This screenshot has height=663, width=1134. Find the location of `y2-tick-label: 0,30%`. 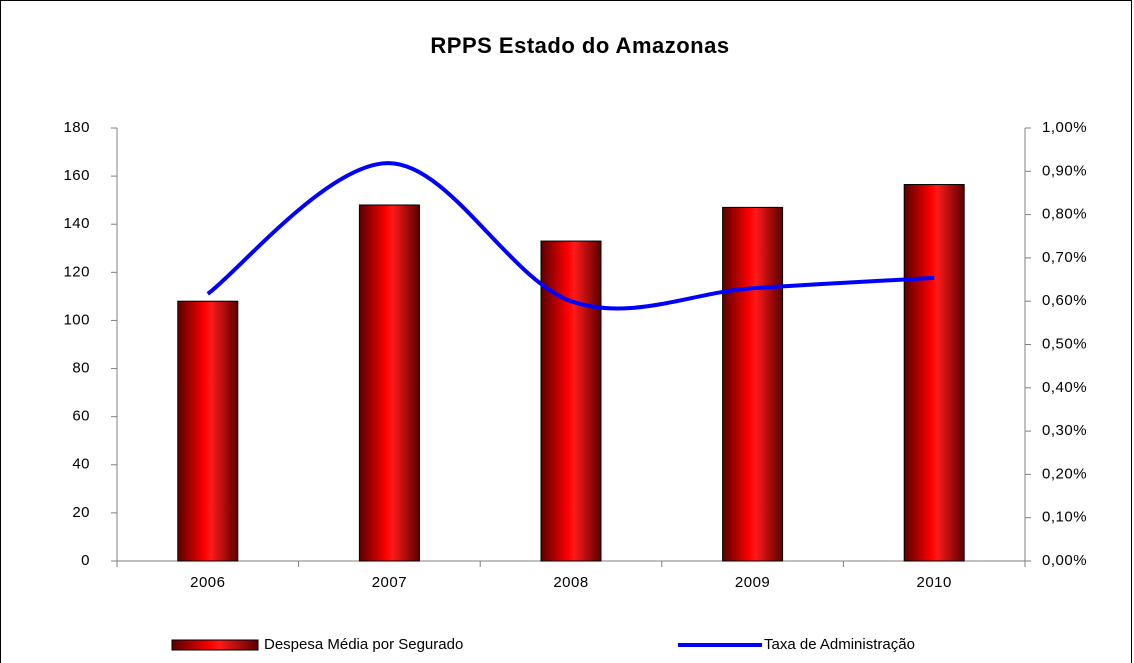

y2-tick-label: 0,30% is located at coordinates (1064, 430).